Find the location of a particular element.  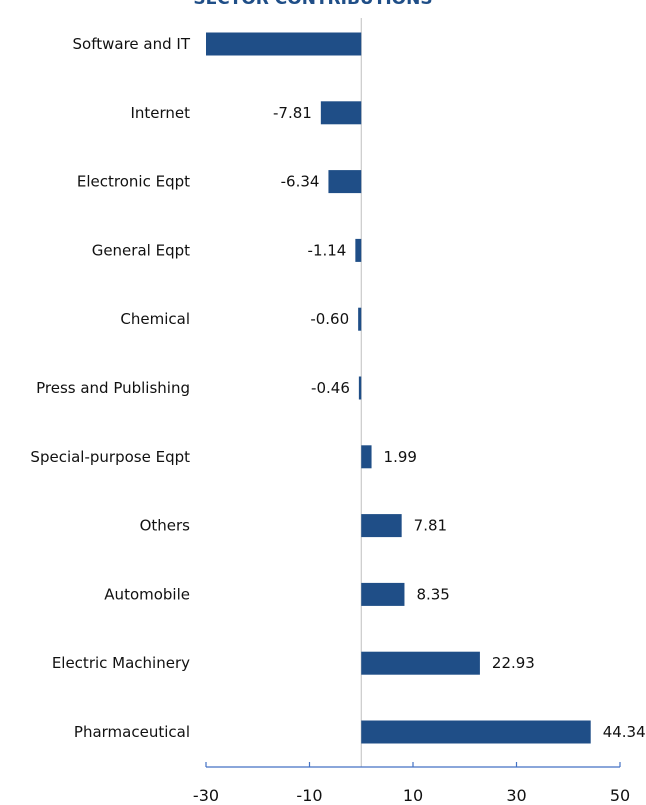

category-label: Internet is located at coordinates (160, 113).